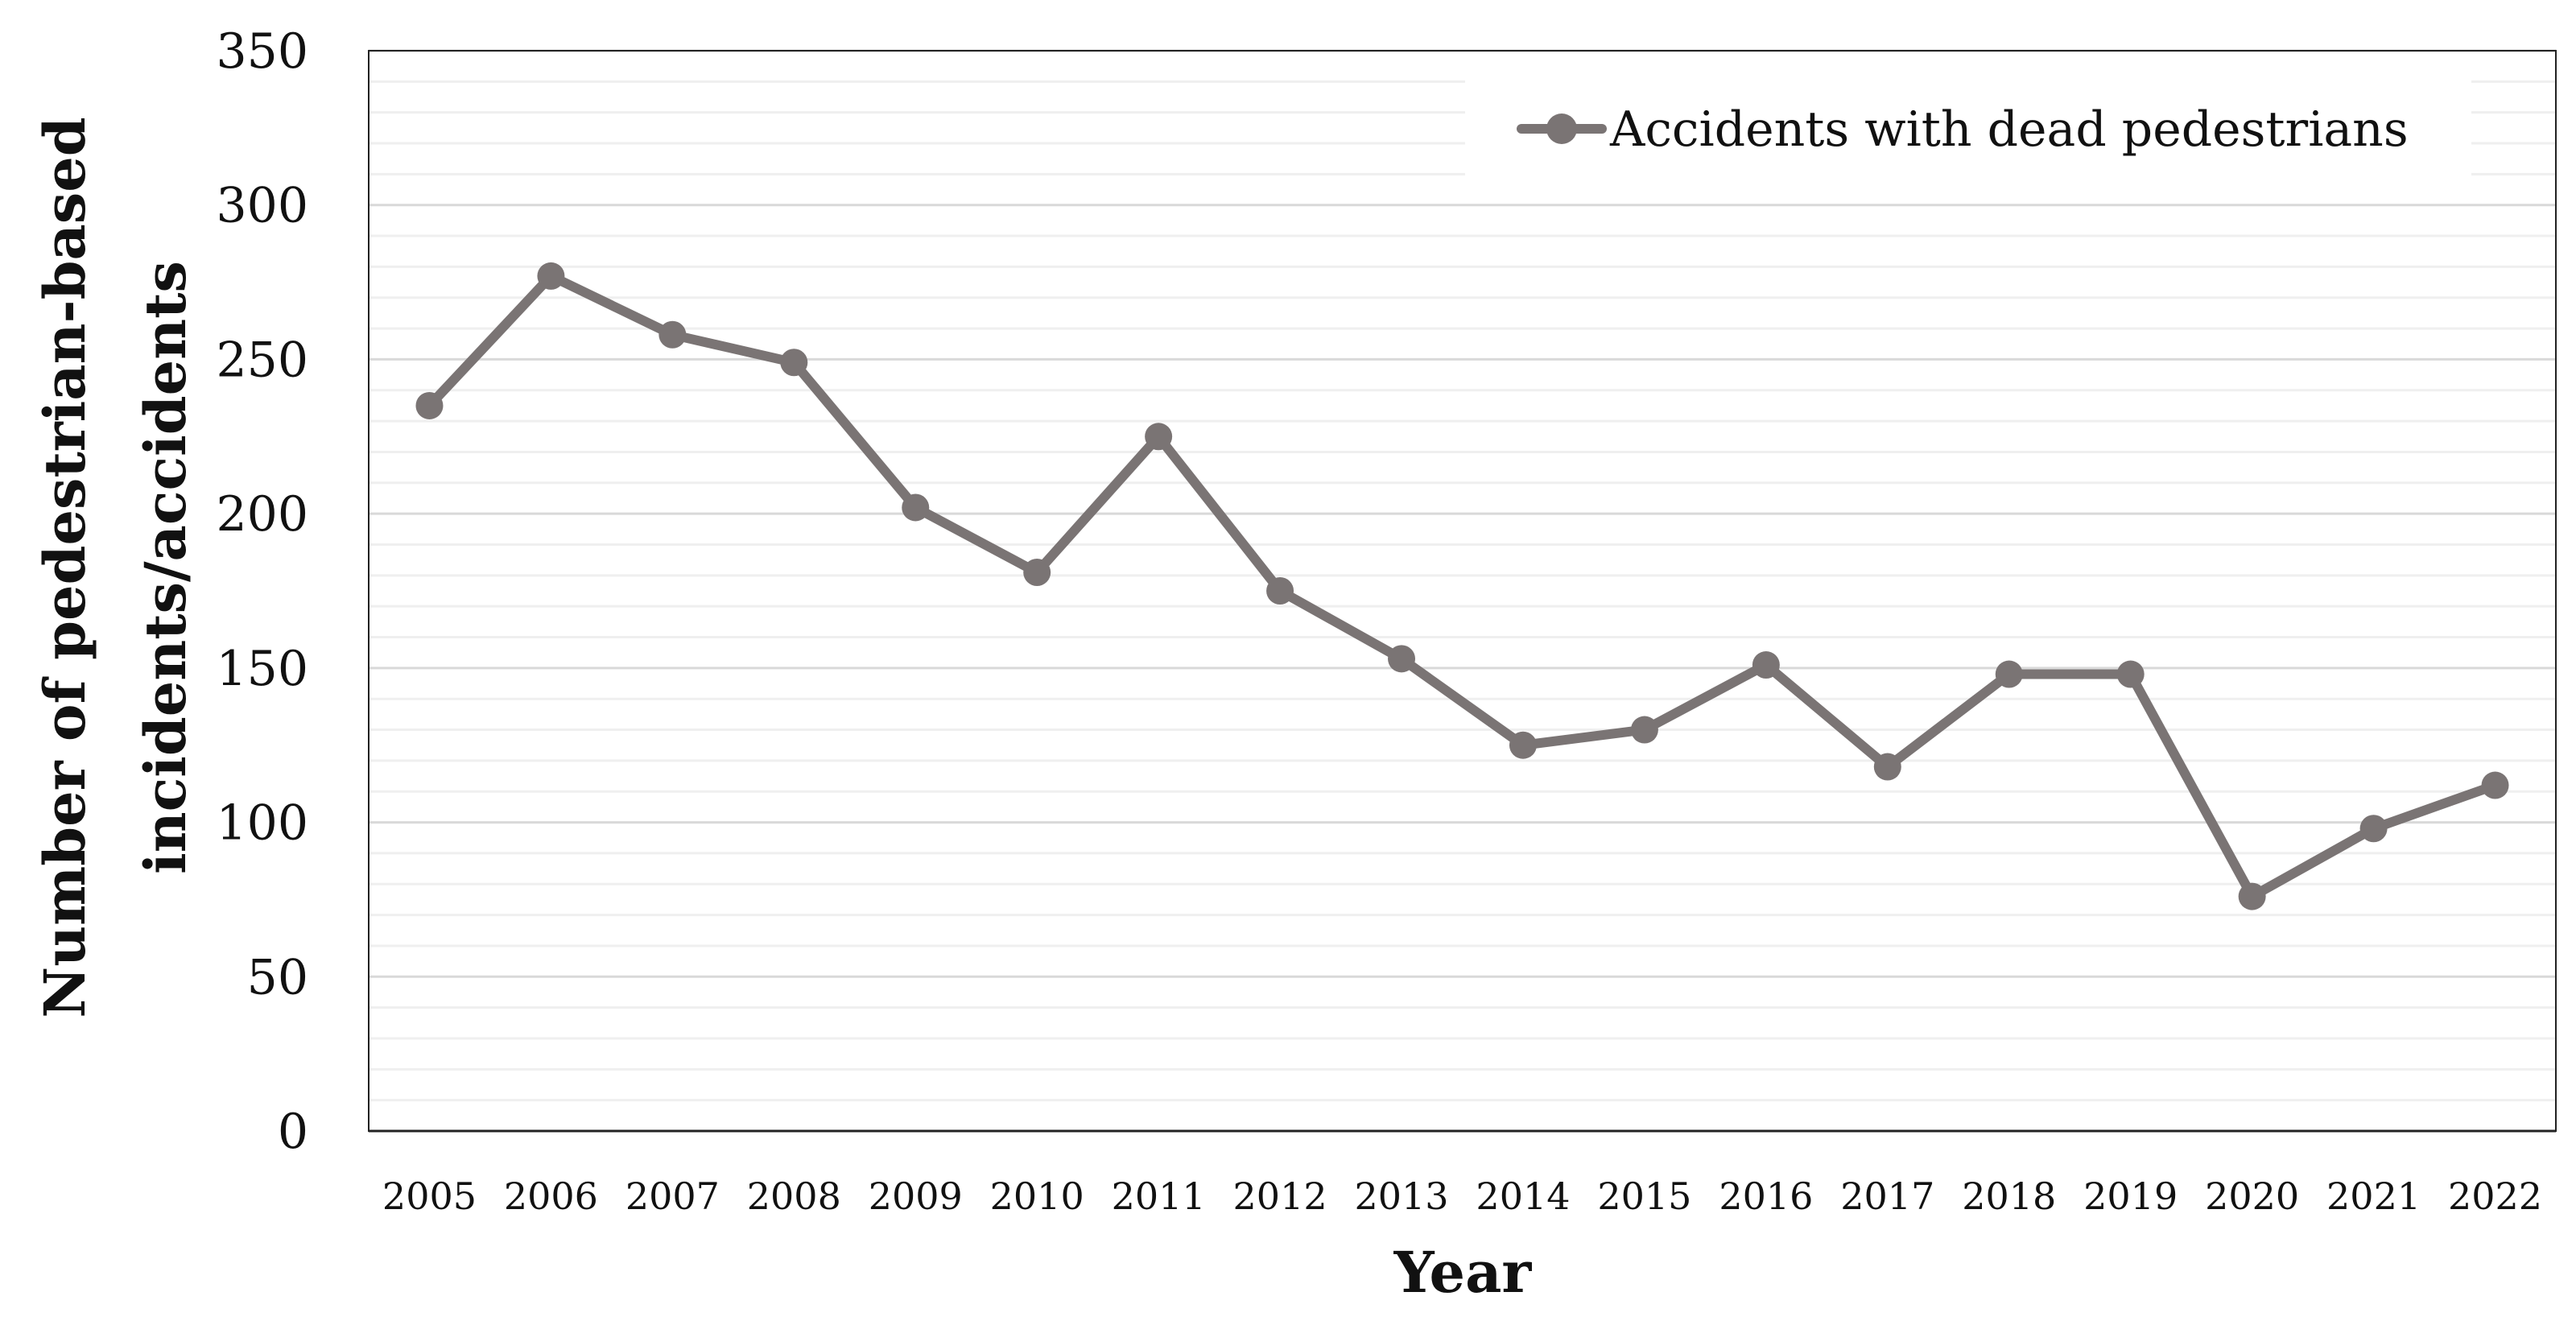 This screenshot has width=2576, height=1325. I want to click on x-axis-title: Year, so click(1463, 1272).